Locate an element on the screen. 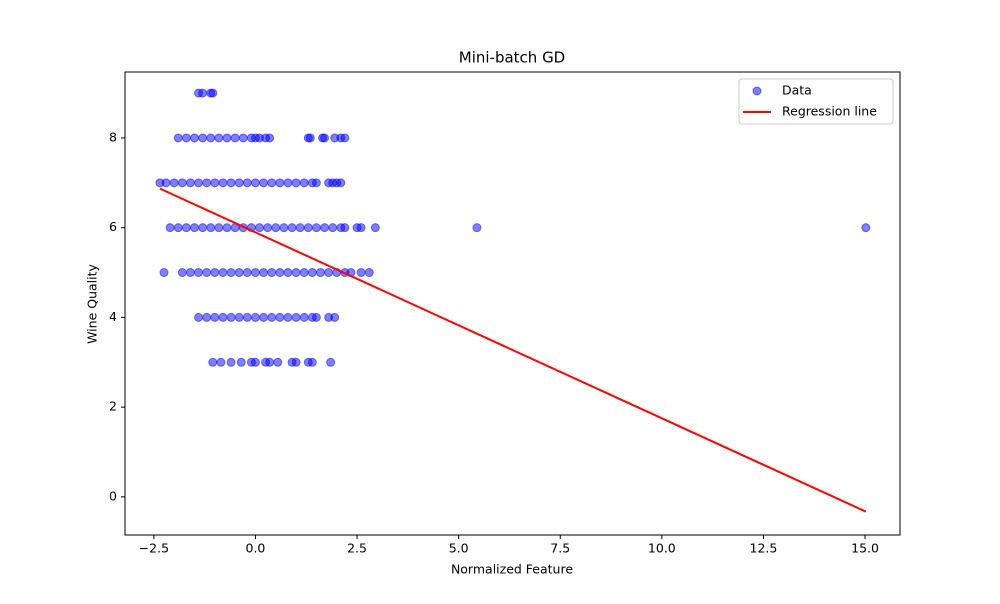  x-tick-label: 2.5 is located at coordinates (357, 548).